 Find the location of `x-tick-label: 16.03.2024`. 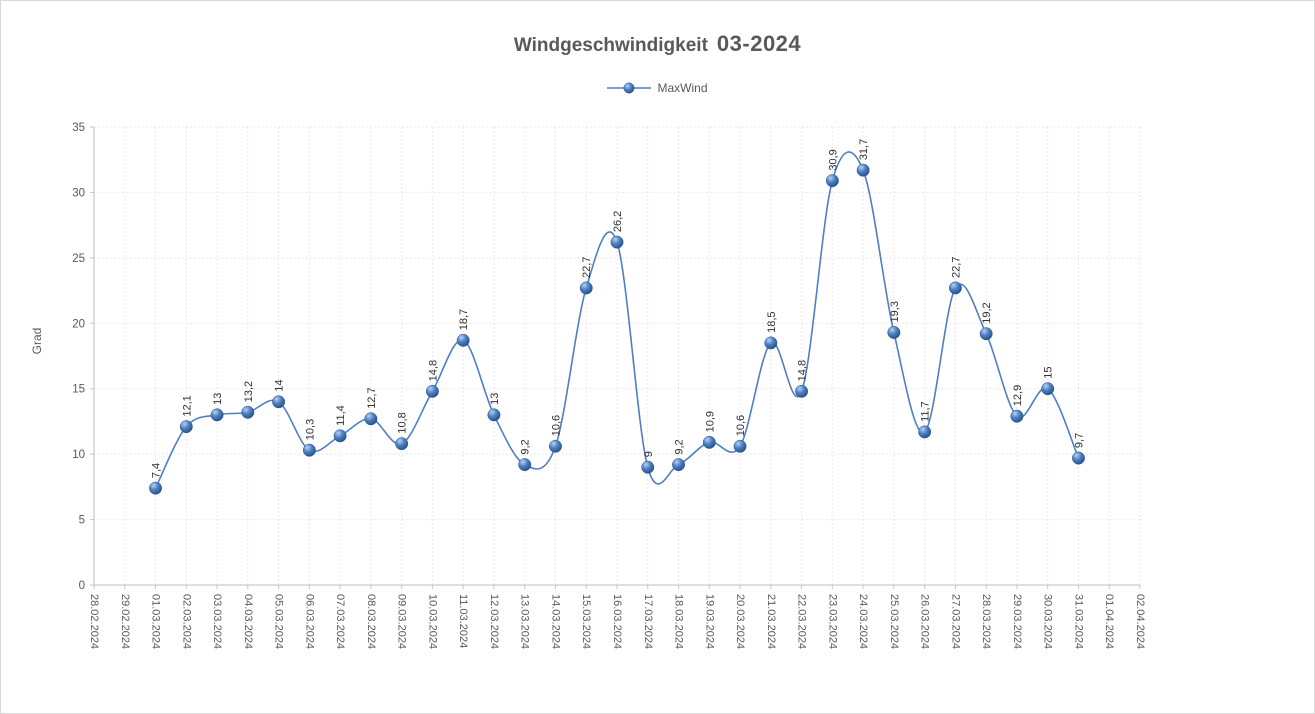

x-tick-label: 16.03.2024 is located at coordinates (617, 621).